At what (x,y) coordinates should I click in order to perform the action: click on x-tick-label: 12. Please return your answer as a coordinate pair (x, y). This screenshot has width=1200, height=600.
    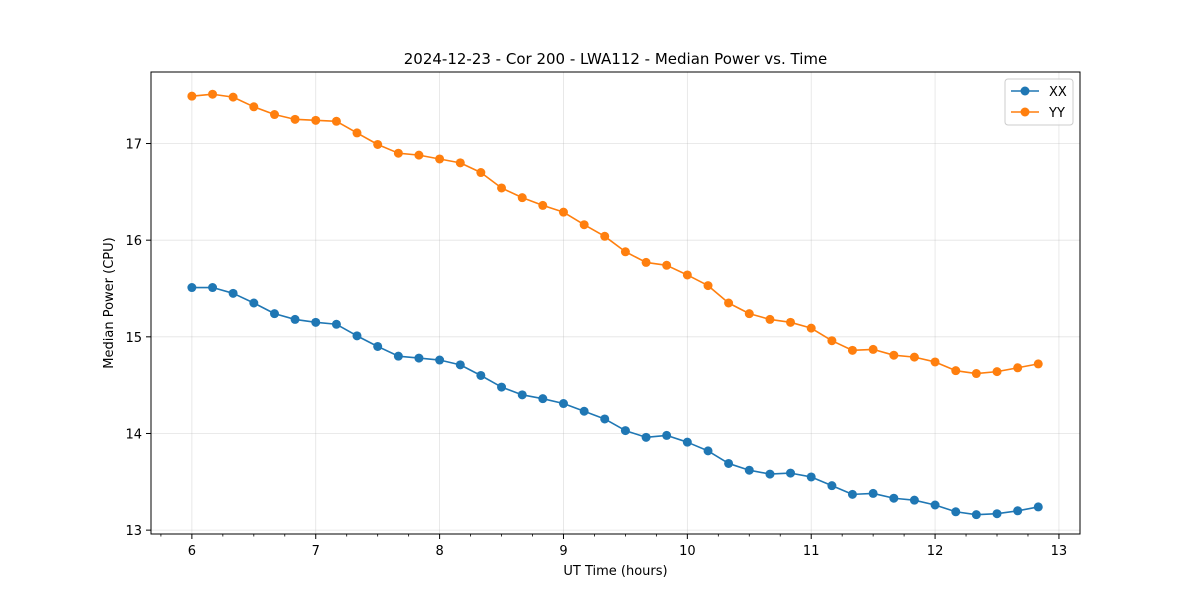
    Looking at the image, I should click on (935, 551).